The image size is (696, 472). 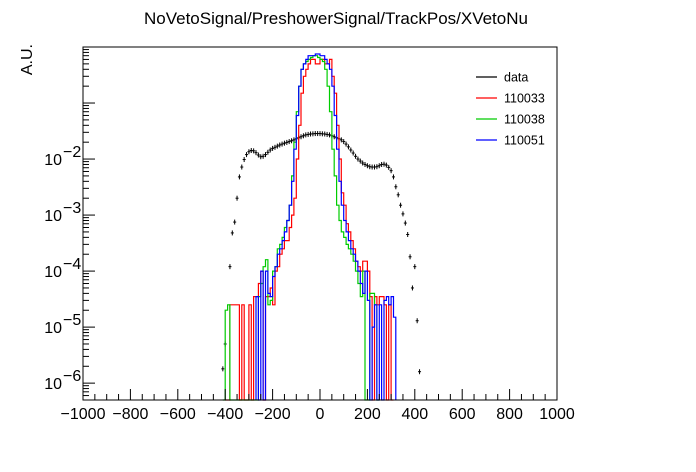 What do you see at coordinates (414, 414) in the screenshot?
I see `x-tick-label: 400` at bounding box center [414, 414].